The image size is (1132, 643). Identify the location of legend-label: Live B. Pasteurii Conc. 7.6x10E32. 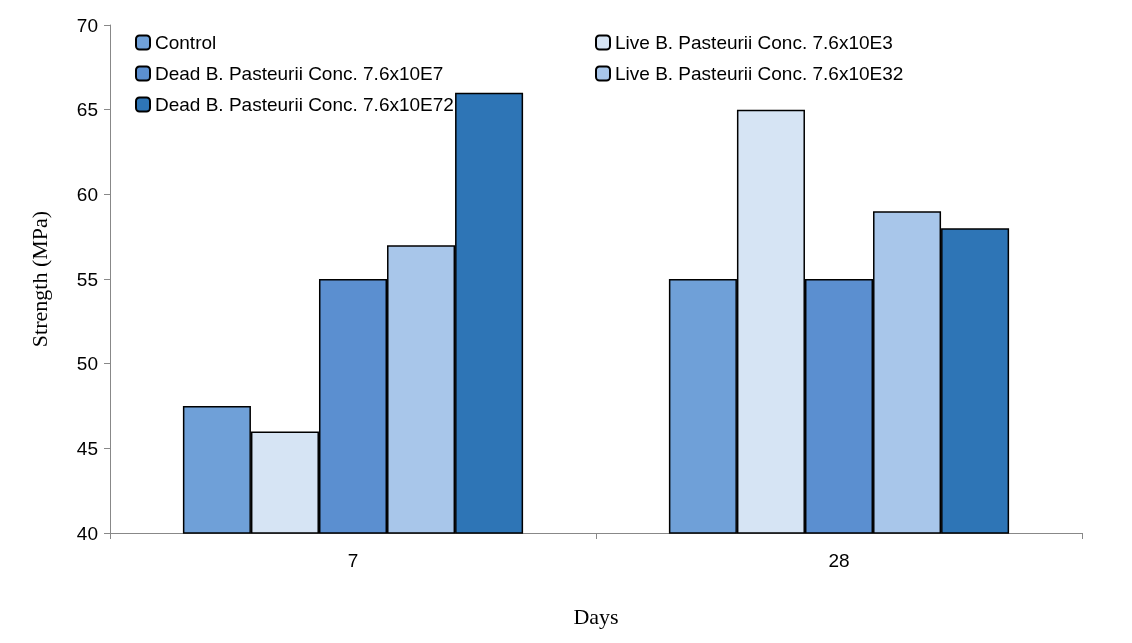
(759, 73).